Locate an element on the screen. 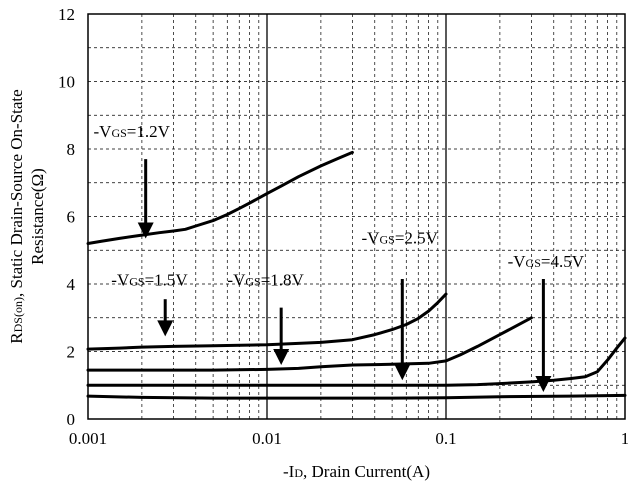 Image resolution: width=628 pixels, height=492 pixels. y-axis-label-line2: Resistance(Ω) is located at coordinates (37, 216).